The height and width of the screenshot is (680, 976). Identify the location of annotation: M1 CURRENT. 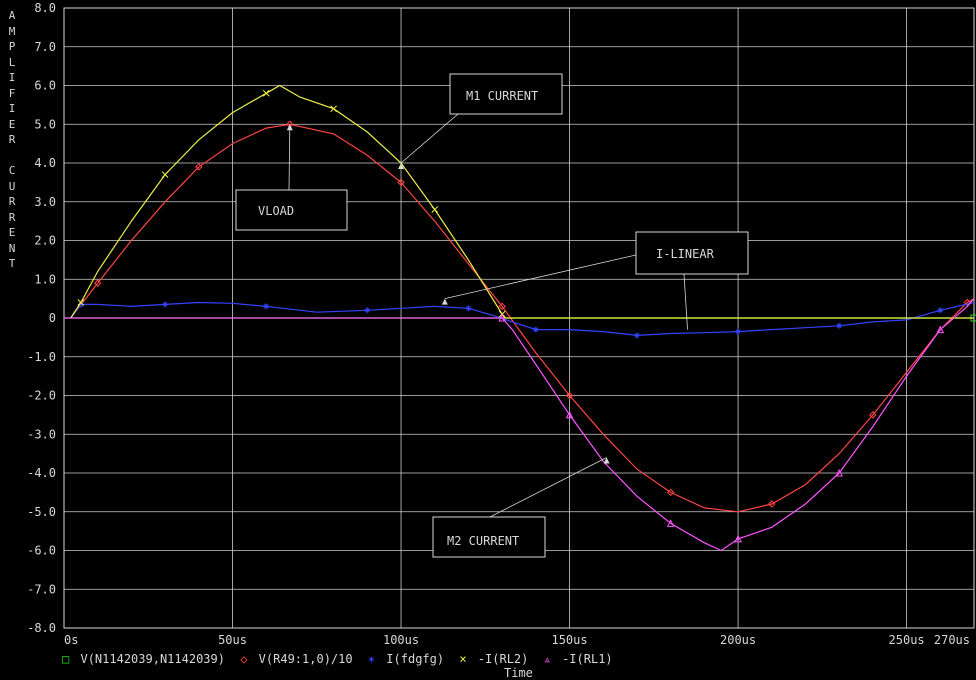
(480, 121).